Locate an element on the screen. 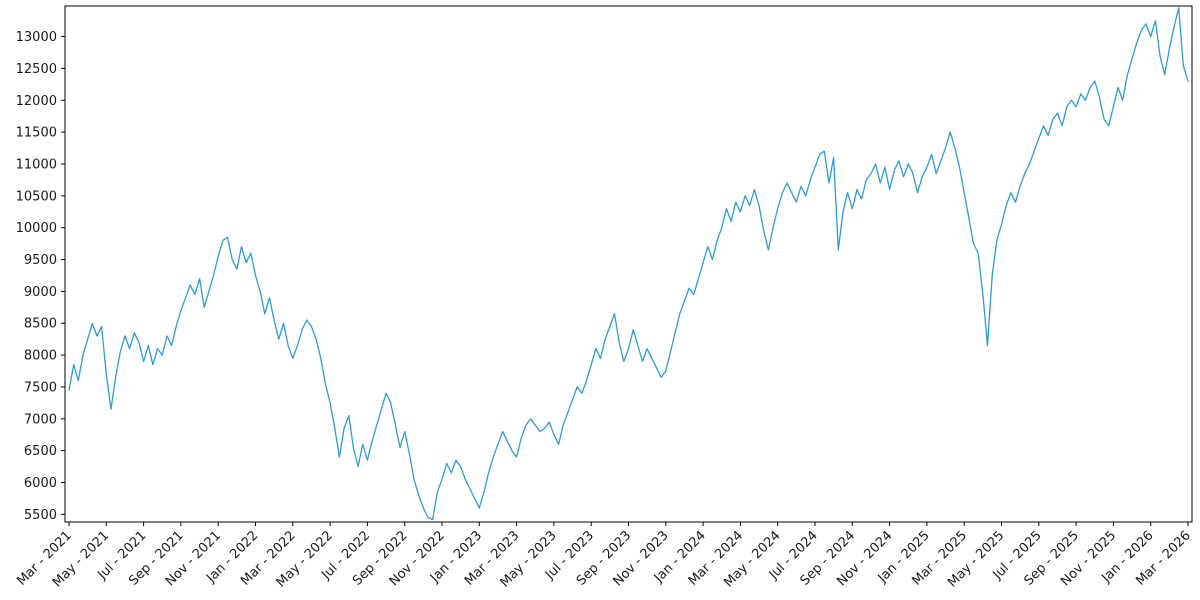 Image resolution: width=1200 pixels, height=600 pixels. y-tick-label: 6500 is located at coordinates (40, 451).